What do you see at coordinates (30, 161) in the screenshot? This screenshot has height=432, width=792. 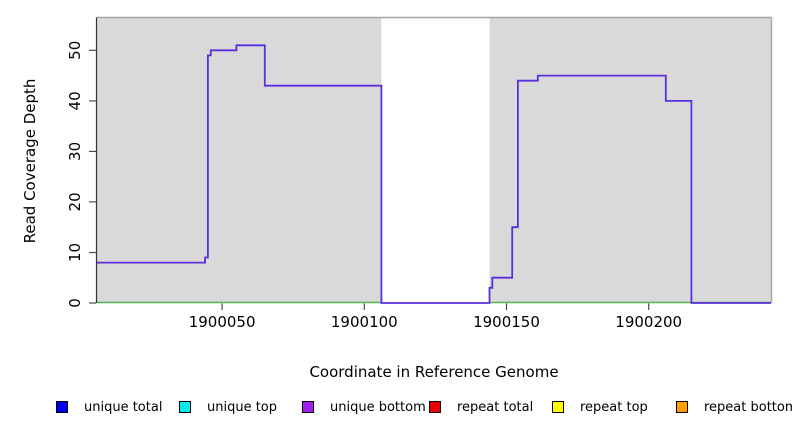 I see `y-axis-title: Read Coverage Depth` at bounding box center [30, 161].